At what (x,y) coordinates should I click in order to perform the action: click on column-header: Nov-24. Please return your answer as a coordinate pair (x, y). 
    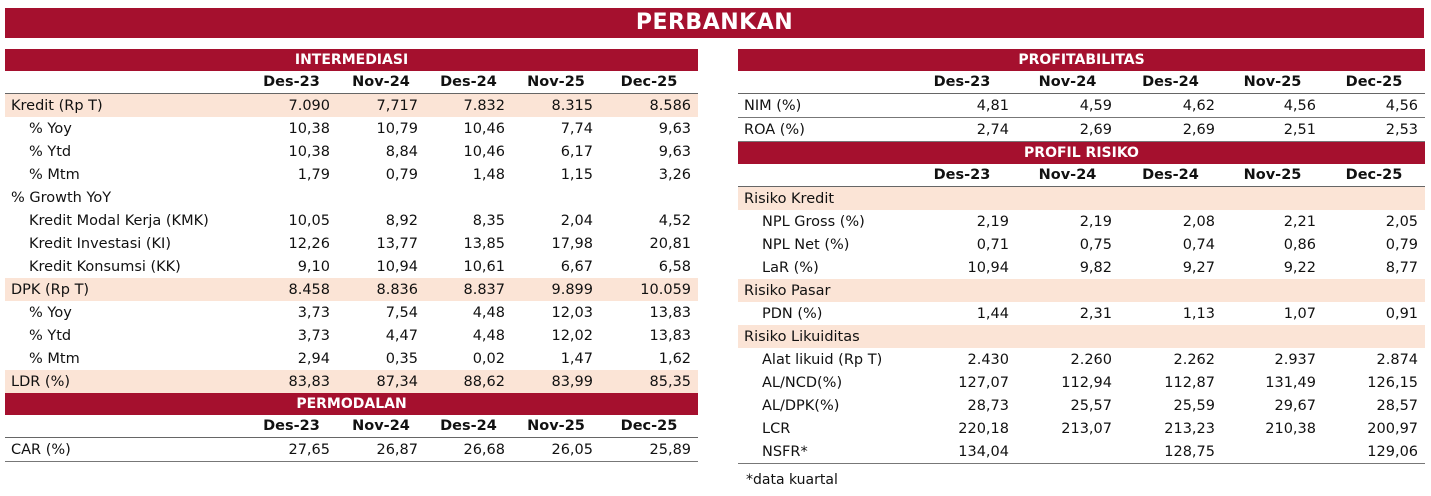
    Looking at the image, I should click on (381, 82).